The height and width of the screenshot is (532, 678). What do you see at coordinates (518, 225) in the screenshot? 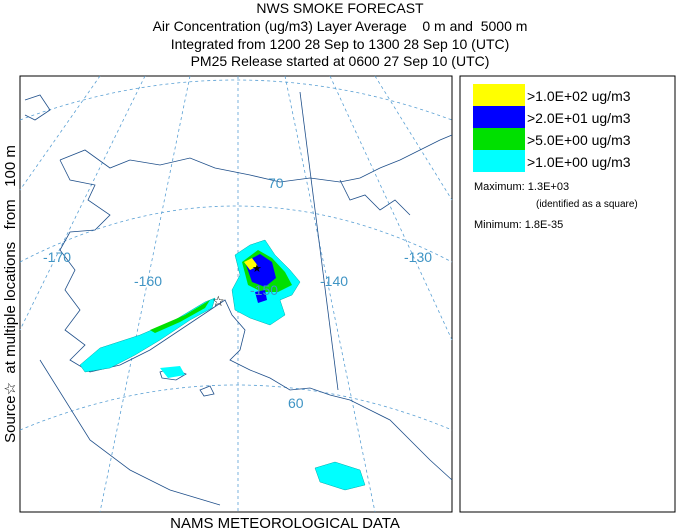
I see `minimum: Minimum: 1.8E-35` at bounding box center [518, 225].